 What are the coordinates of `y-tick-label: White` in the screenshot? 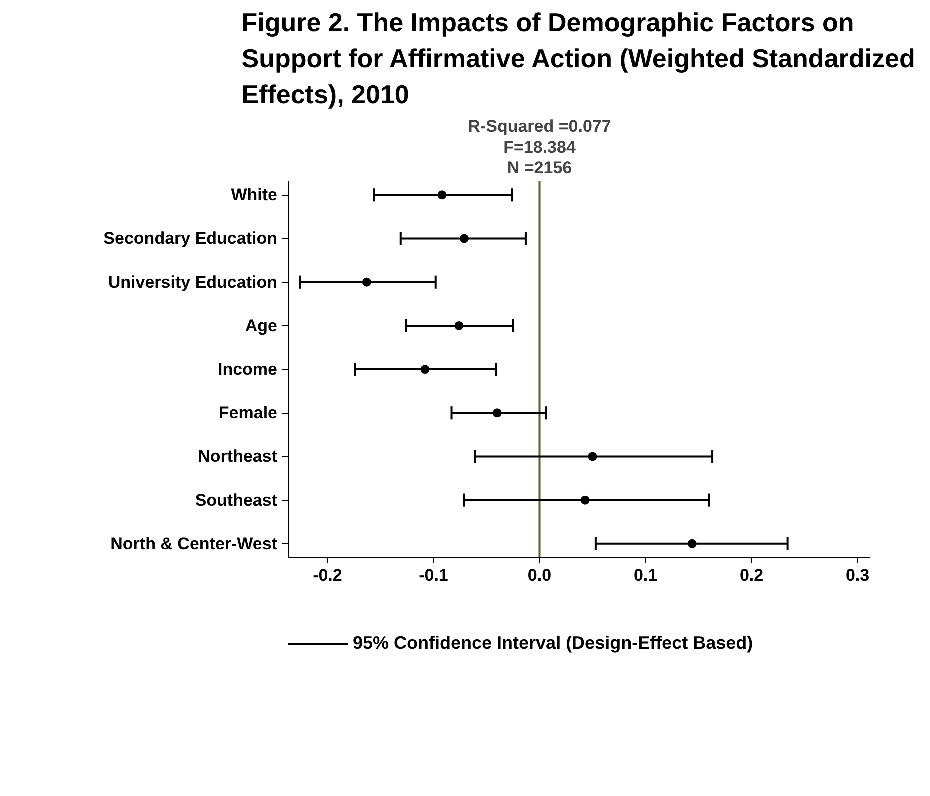 It's located at (254, 195).